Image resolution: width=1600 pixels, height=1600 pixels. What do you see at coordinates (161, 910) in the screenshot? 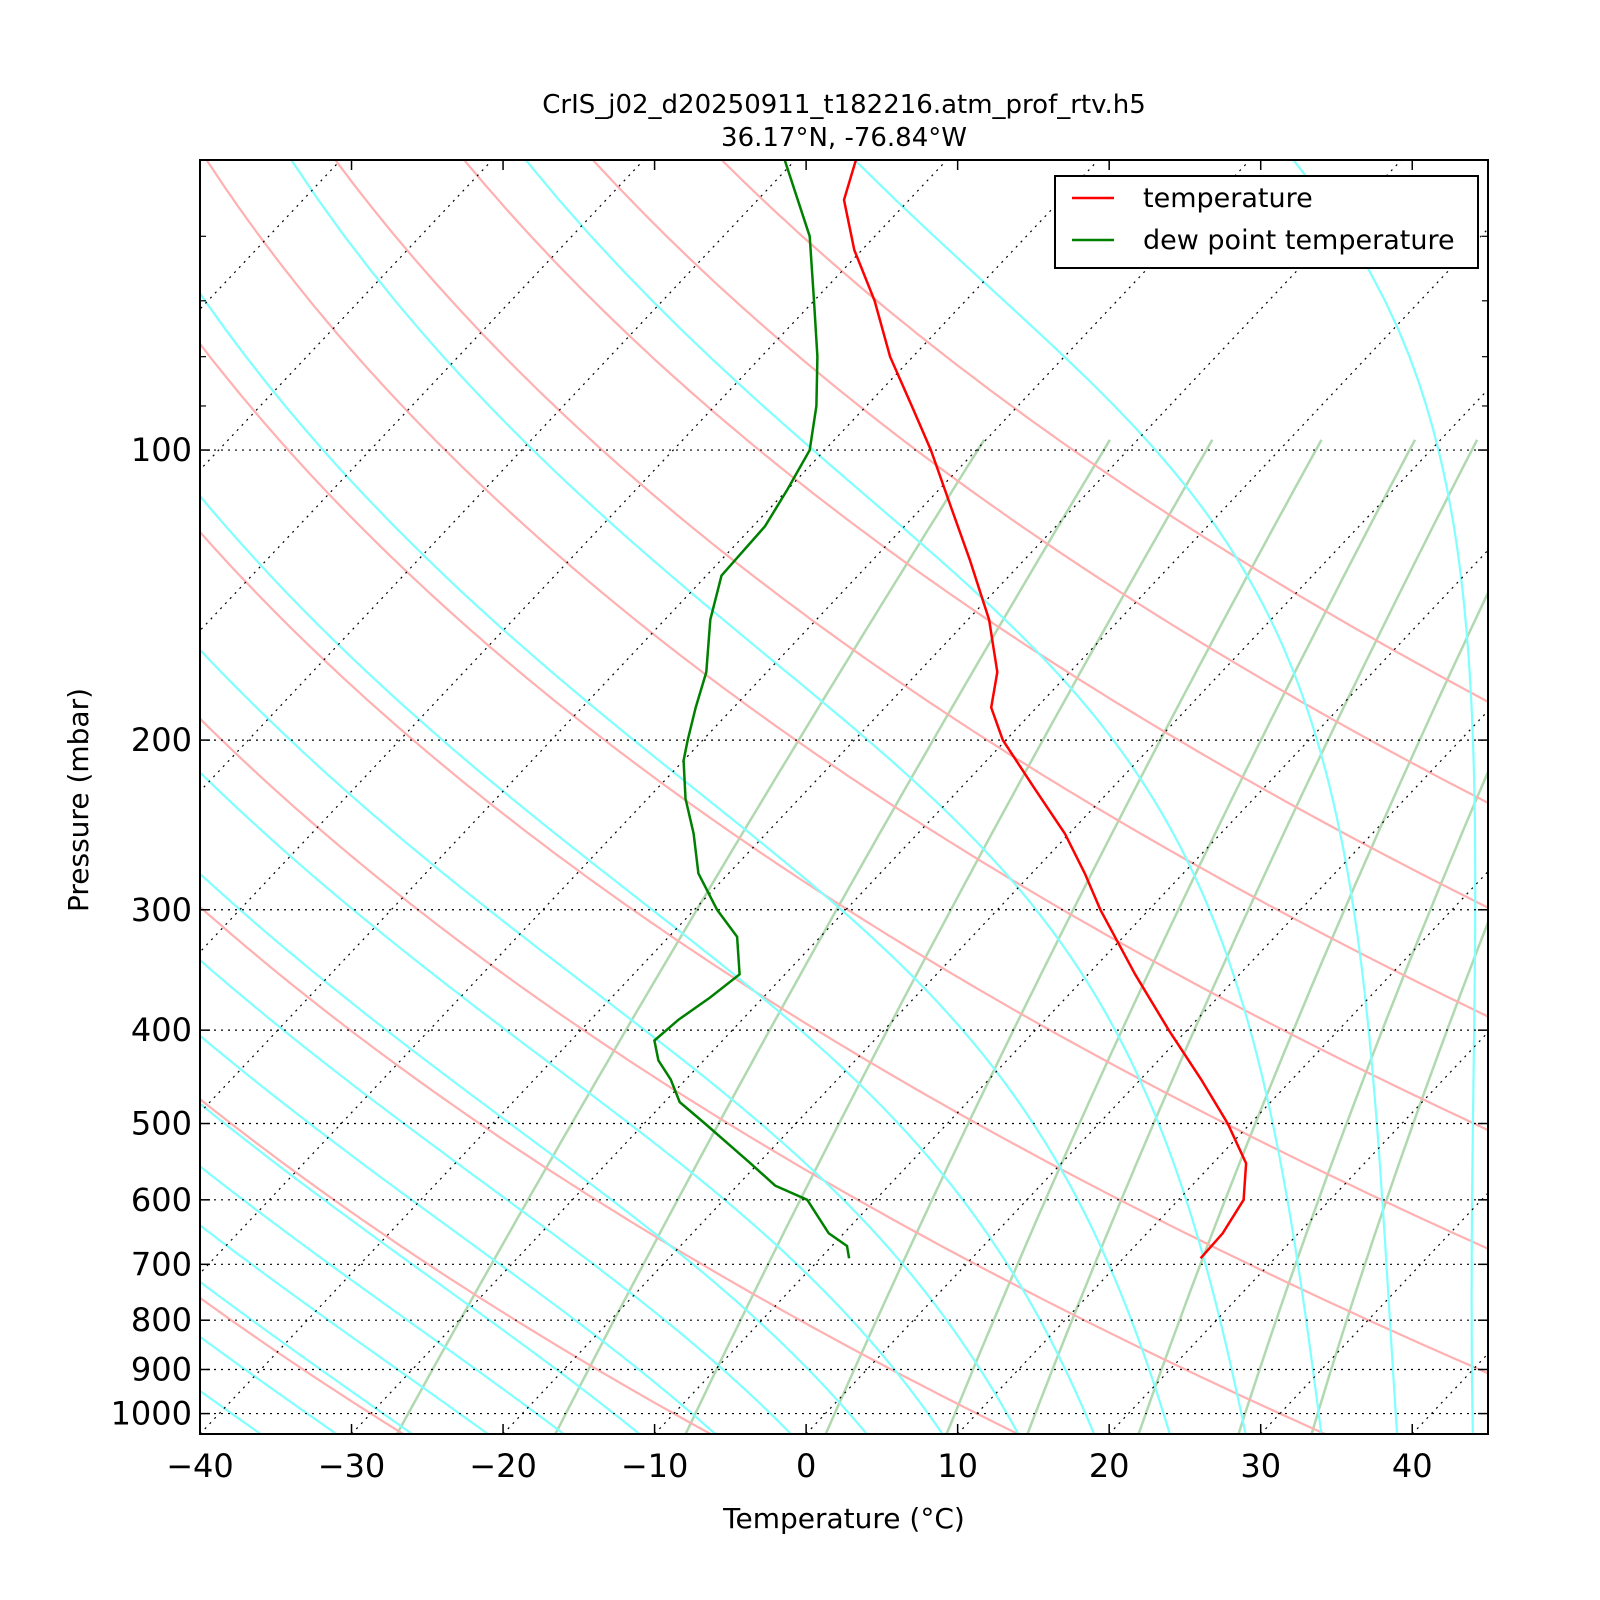
I see `y-tick-label: 300` at bounding box center [161, 910].